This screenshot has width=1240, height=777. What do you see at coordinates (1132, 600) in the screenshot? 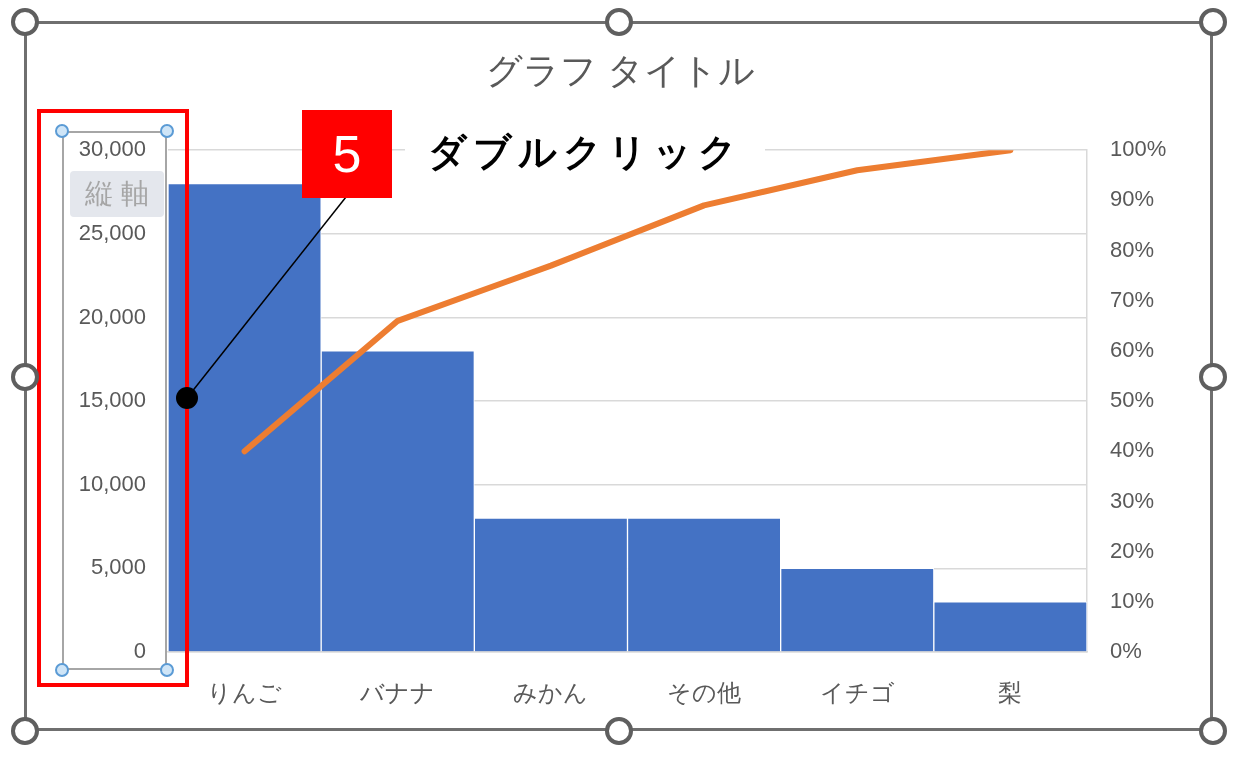
I see `y2-tick-label: 10%` at bounding box center [1132, 600].